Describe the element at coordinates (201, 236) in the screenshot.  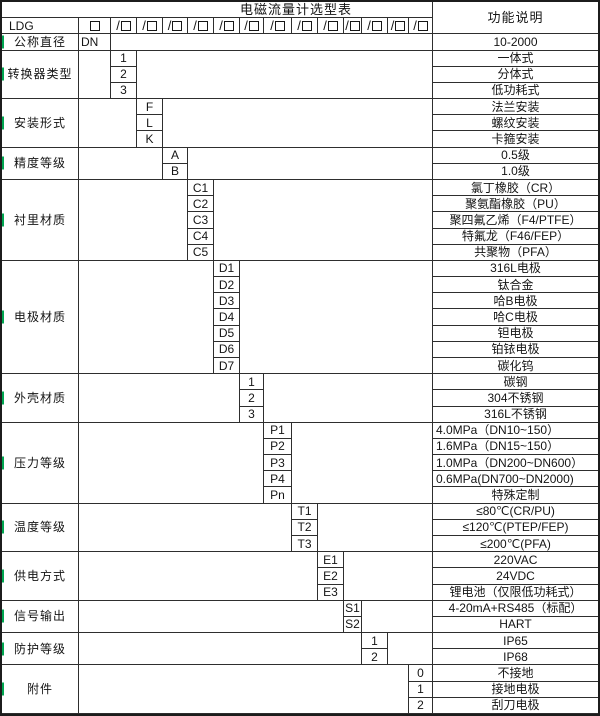
I see `code-cell: C4` at that location.